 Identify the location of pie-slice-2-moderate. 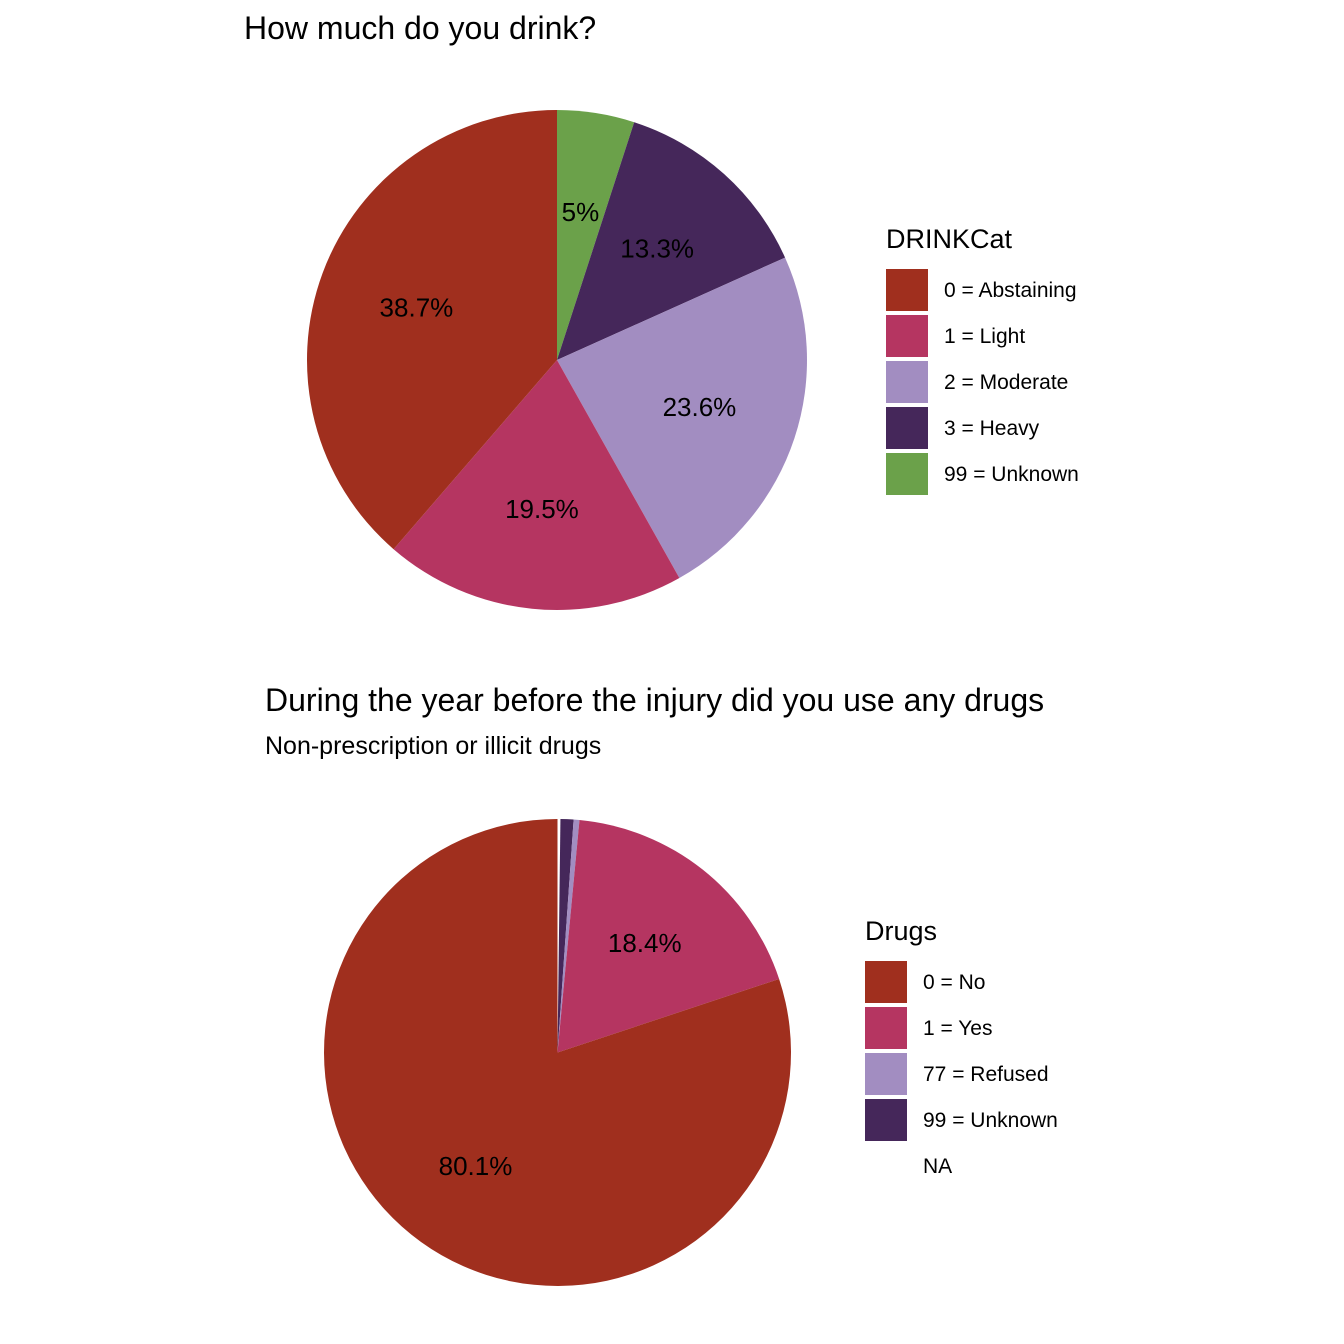
(682, 417).